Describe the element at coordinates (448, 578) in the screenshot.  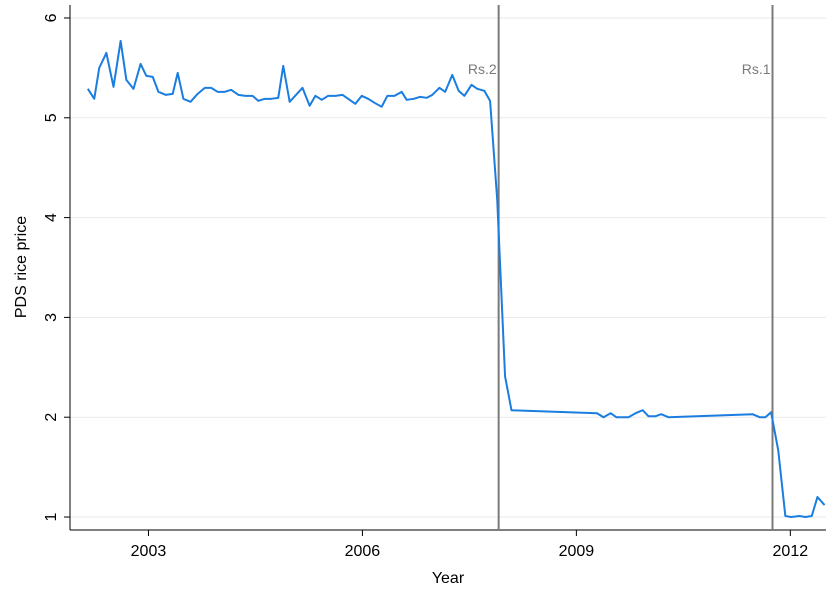
I see `x-axis-label: Year` at that location.